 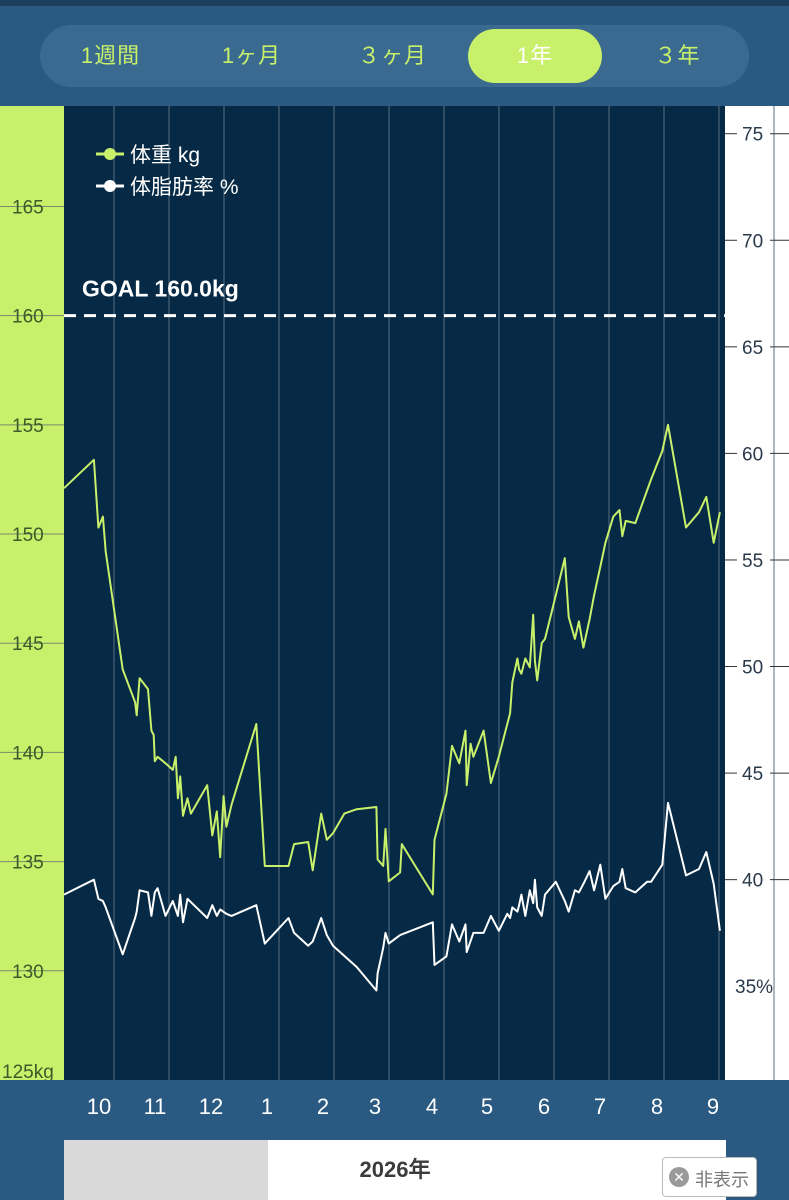 What do you see at coordinates (28, 426) in the screenshot?
I see `left-tick-label: 155` at bounding box center [28, 426].